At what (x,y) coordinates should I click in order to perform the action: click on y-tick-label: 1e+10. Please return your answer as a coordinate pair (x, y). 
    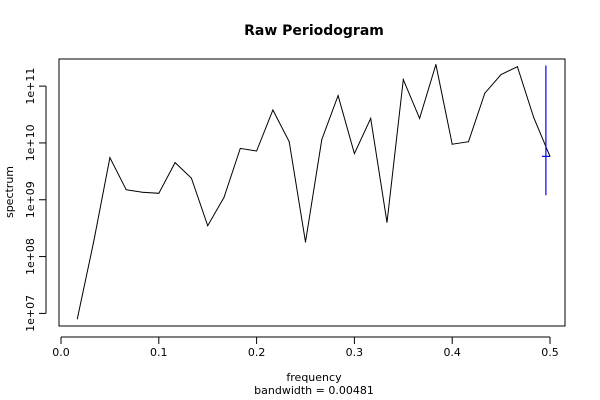
    Looking at the image, I should click on (30, 142).